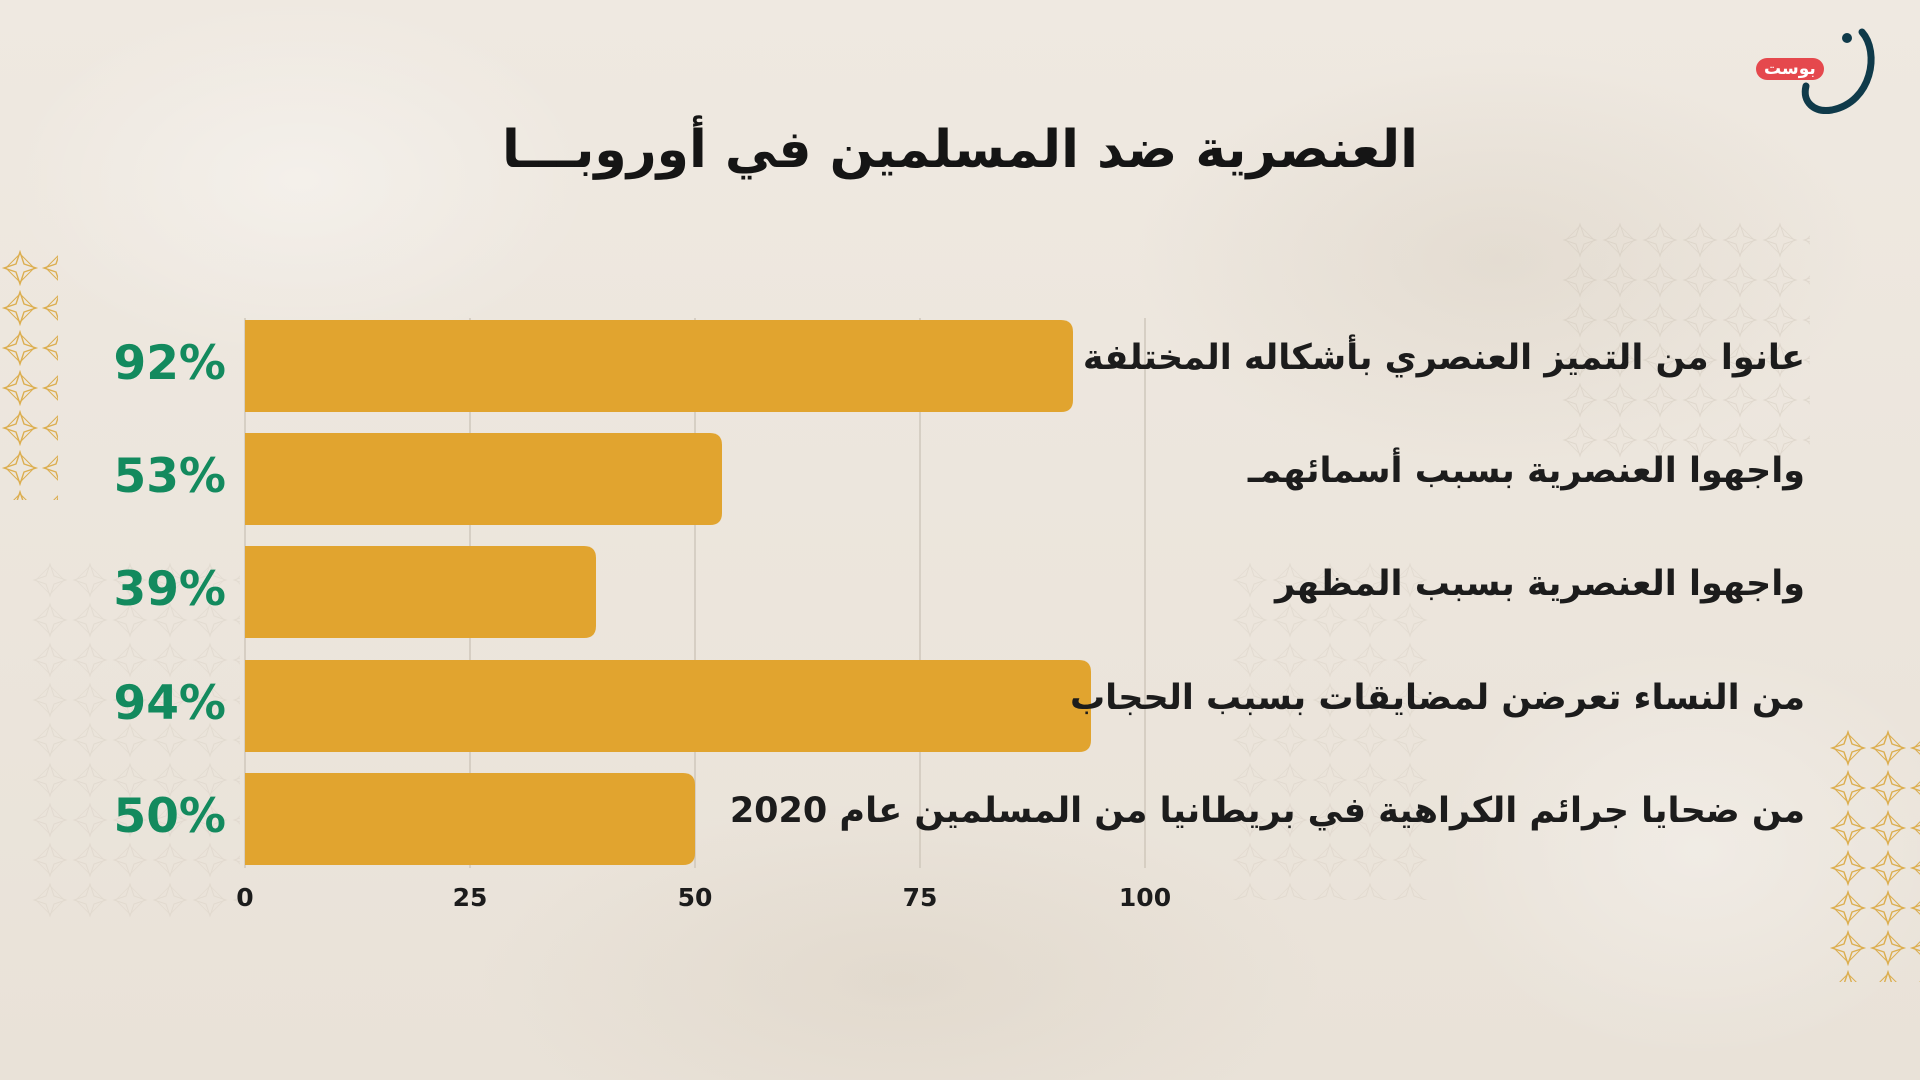 The image size is (1920, 1080). I want to click on value-label: 53%, so click(170, 476).